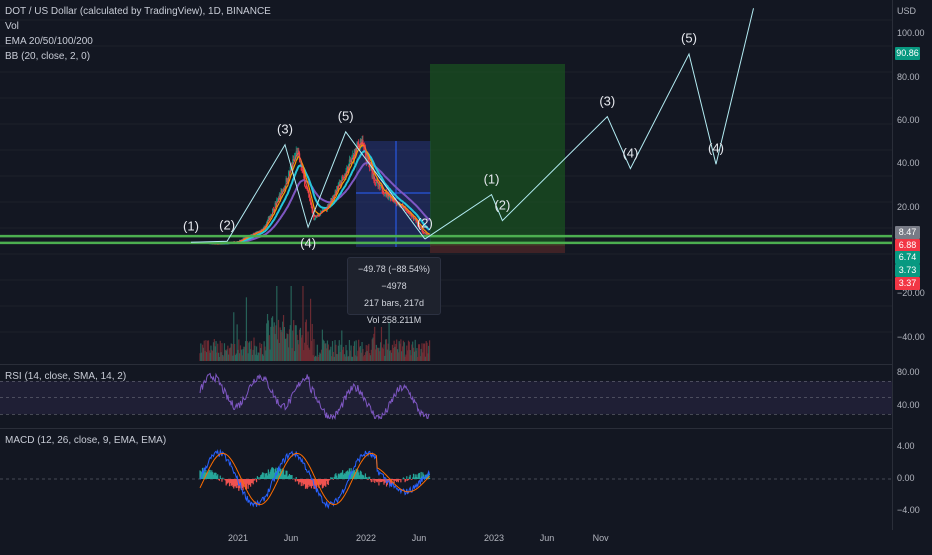 The image size is (932, 555). Describe the element at coordinates (394, 278) in the screenshot. I see `measure-change: −49.78 (−88.54%) −4978` at that location.